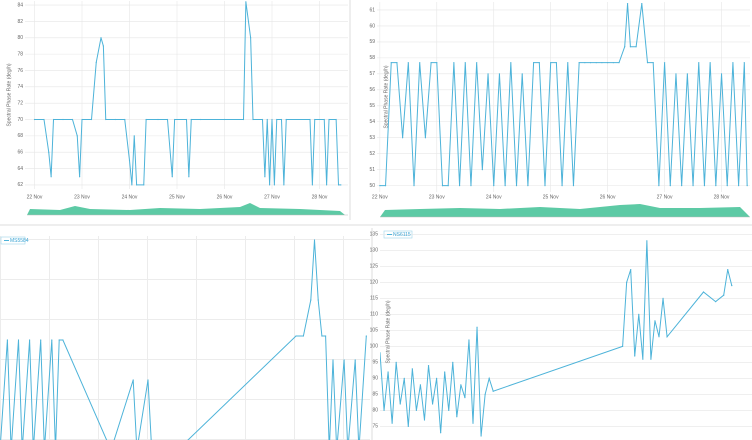 This screenshot has height=440, width=752. I want to click on y-tick-label: 100, so click(374, 347).